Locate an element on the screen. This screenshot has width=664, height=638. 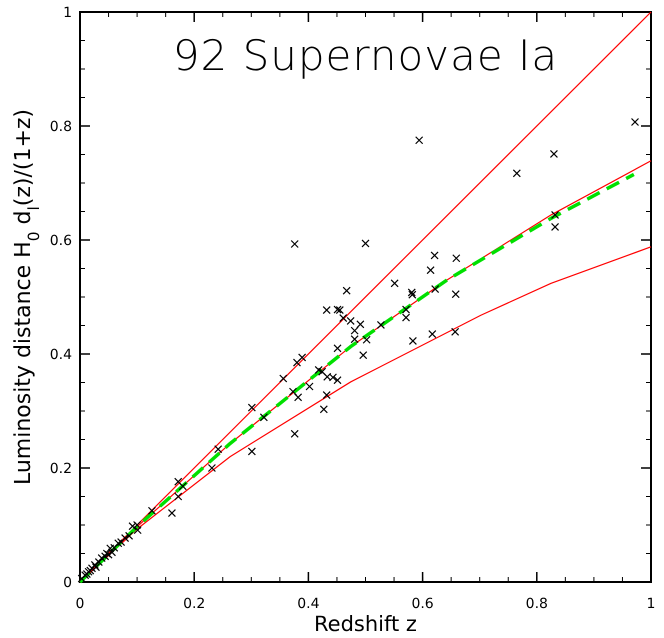
y-tick-label: 1 is located at coordinates (67, 12).